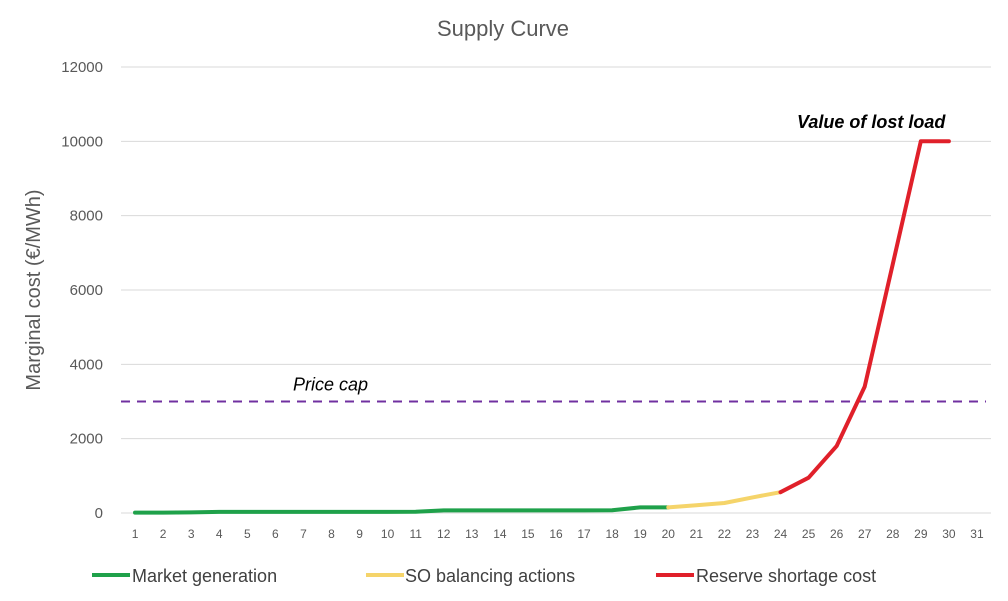 The image size is (1008, 601). I want to click on legend-label: Reserve shortage cost, so click(786, 576).